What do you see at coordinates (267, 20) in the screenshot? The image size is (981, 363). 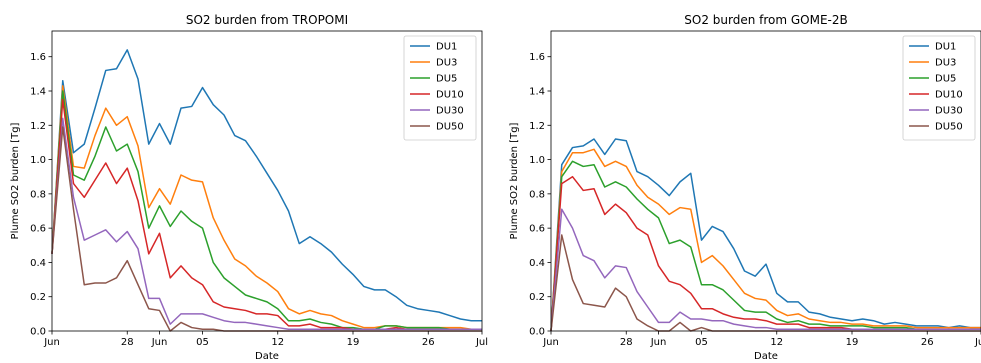 I see `chart-title: SO2 burden from TROPOMI` at bounding box center [267, 20].